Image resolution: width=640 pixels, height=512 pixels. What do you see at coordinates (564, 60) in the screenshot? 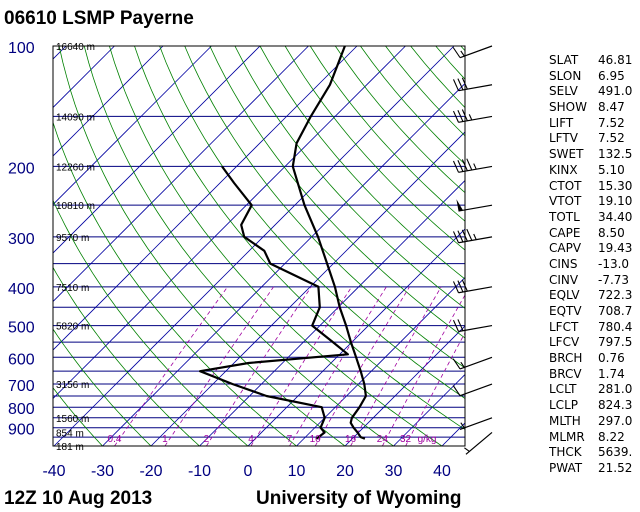
I see `index-name: SLAT` at bounding box center [564, 60].